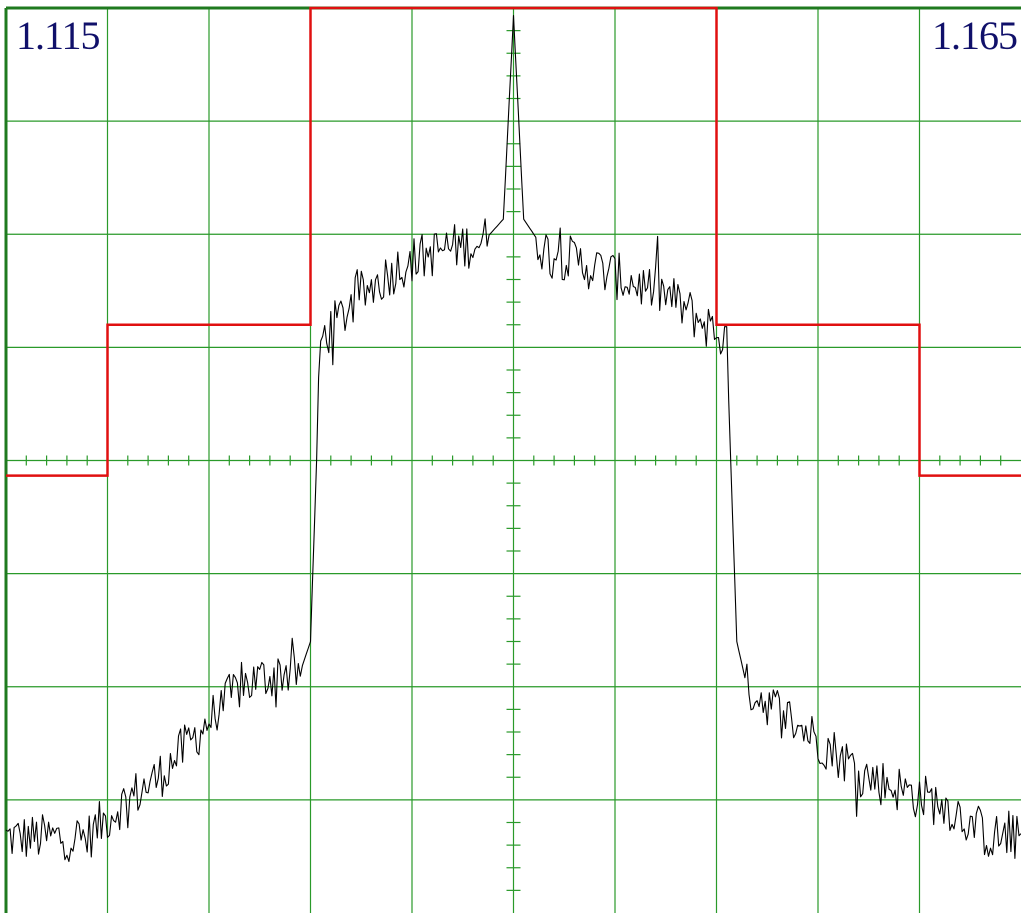  Describe the element at coordinates (58, 35) in the screenshot. I see `start-frequency-label: 1.115` at that location.